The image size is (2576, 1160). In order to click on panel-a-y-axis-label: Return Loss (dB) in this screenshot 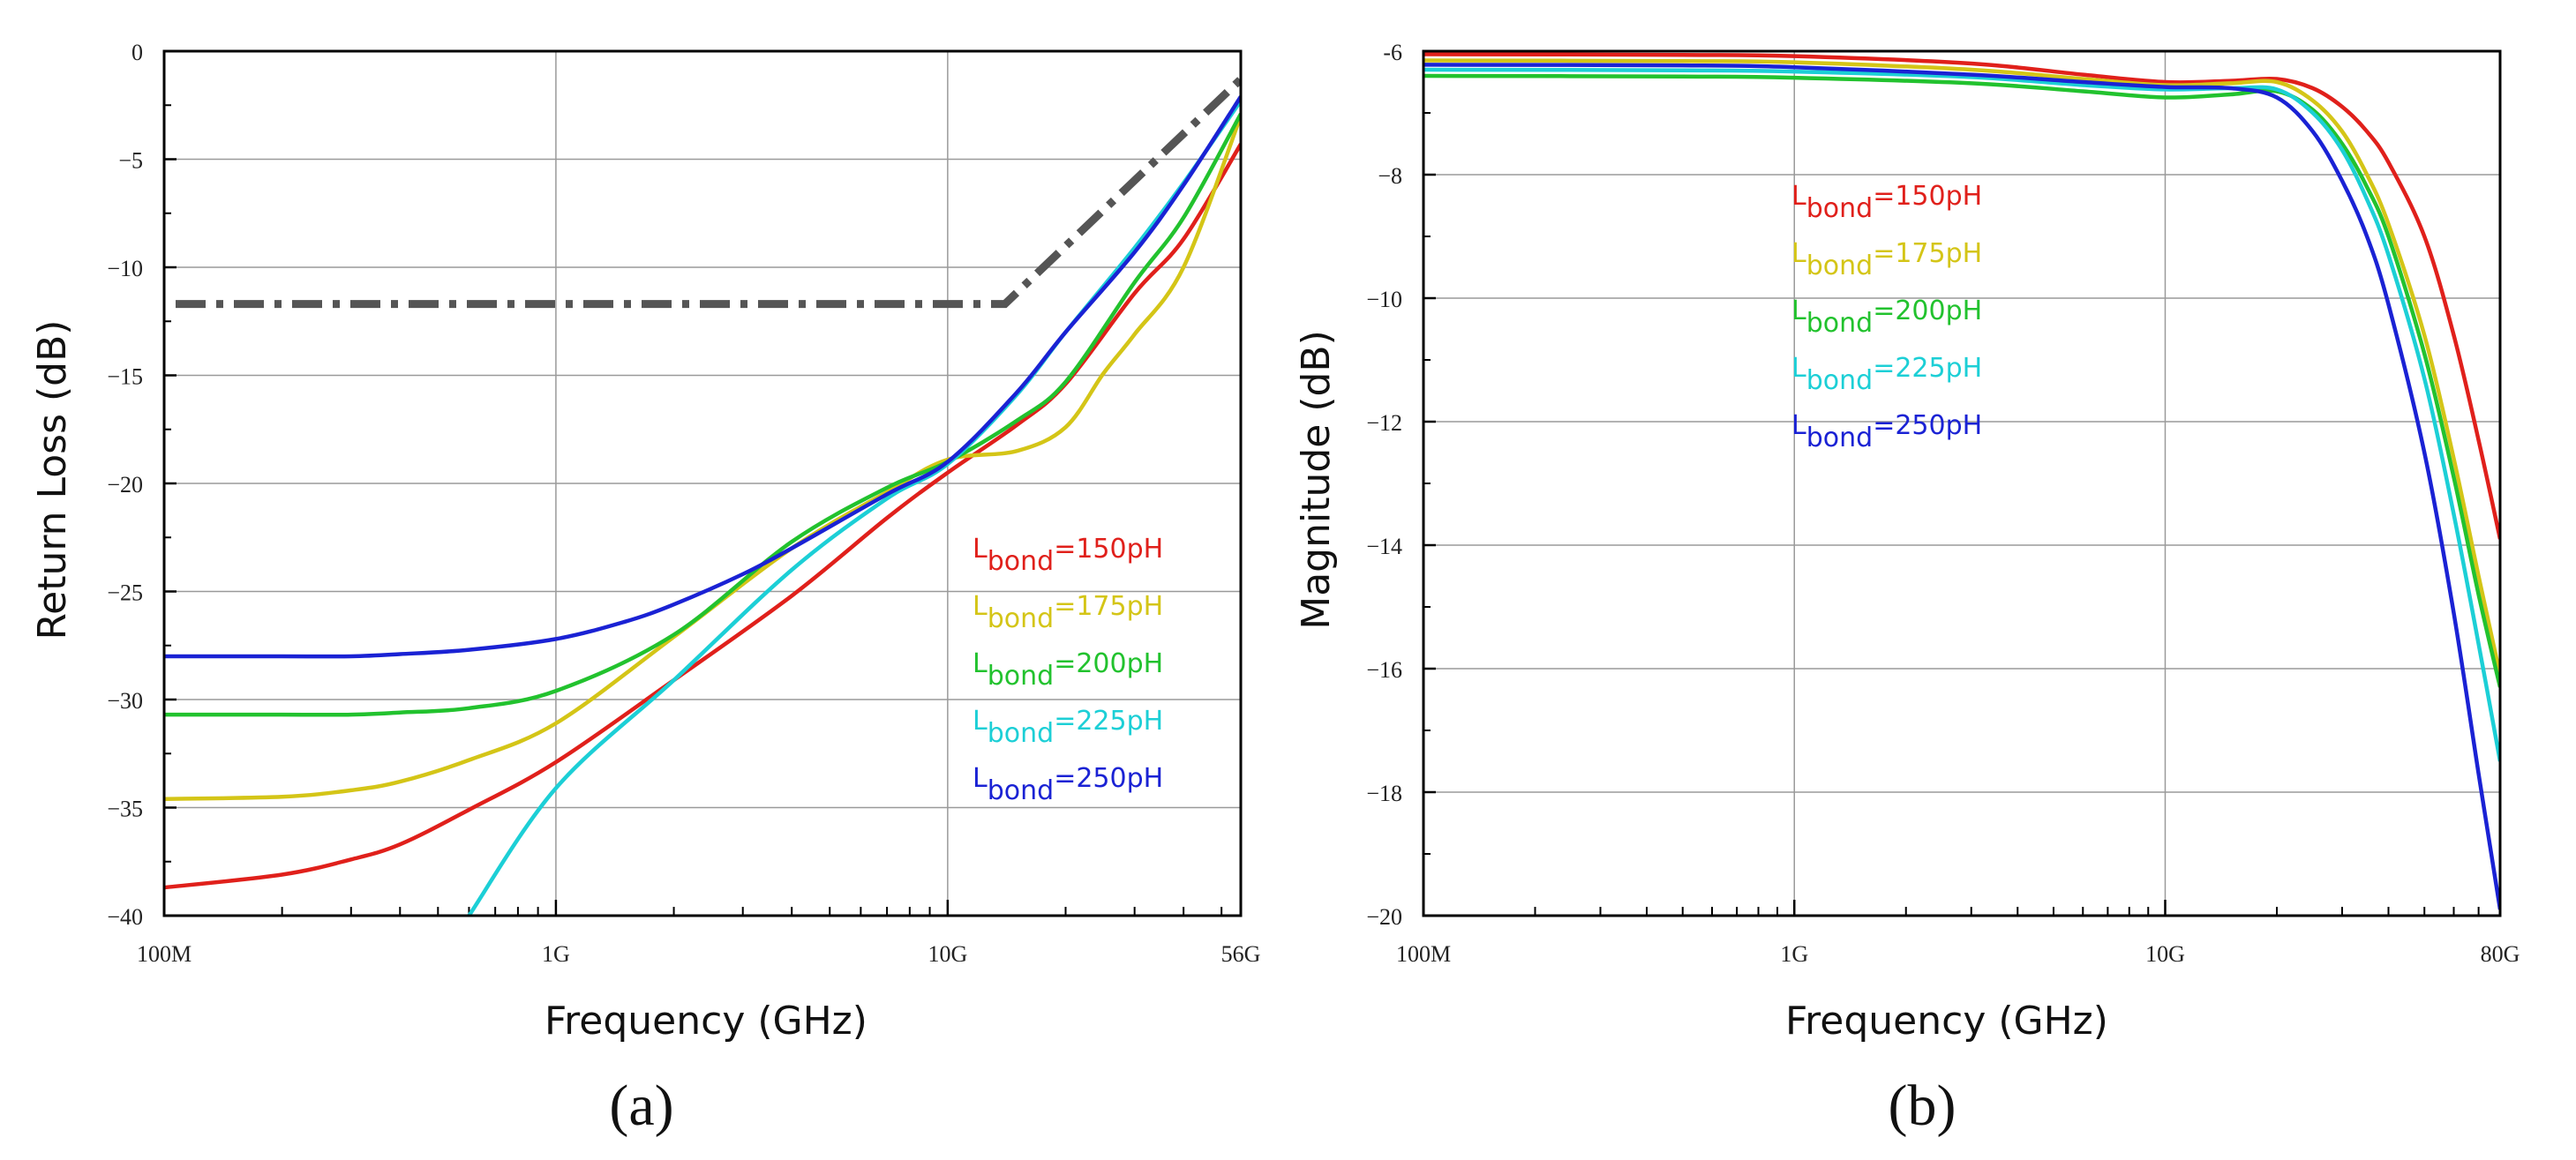, I will do `click(52, 480)`.